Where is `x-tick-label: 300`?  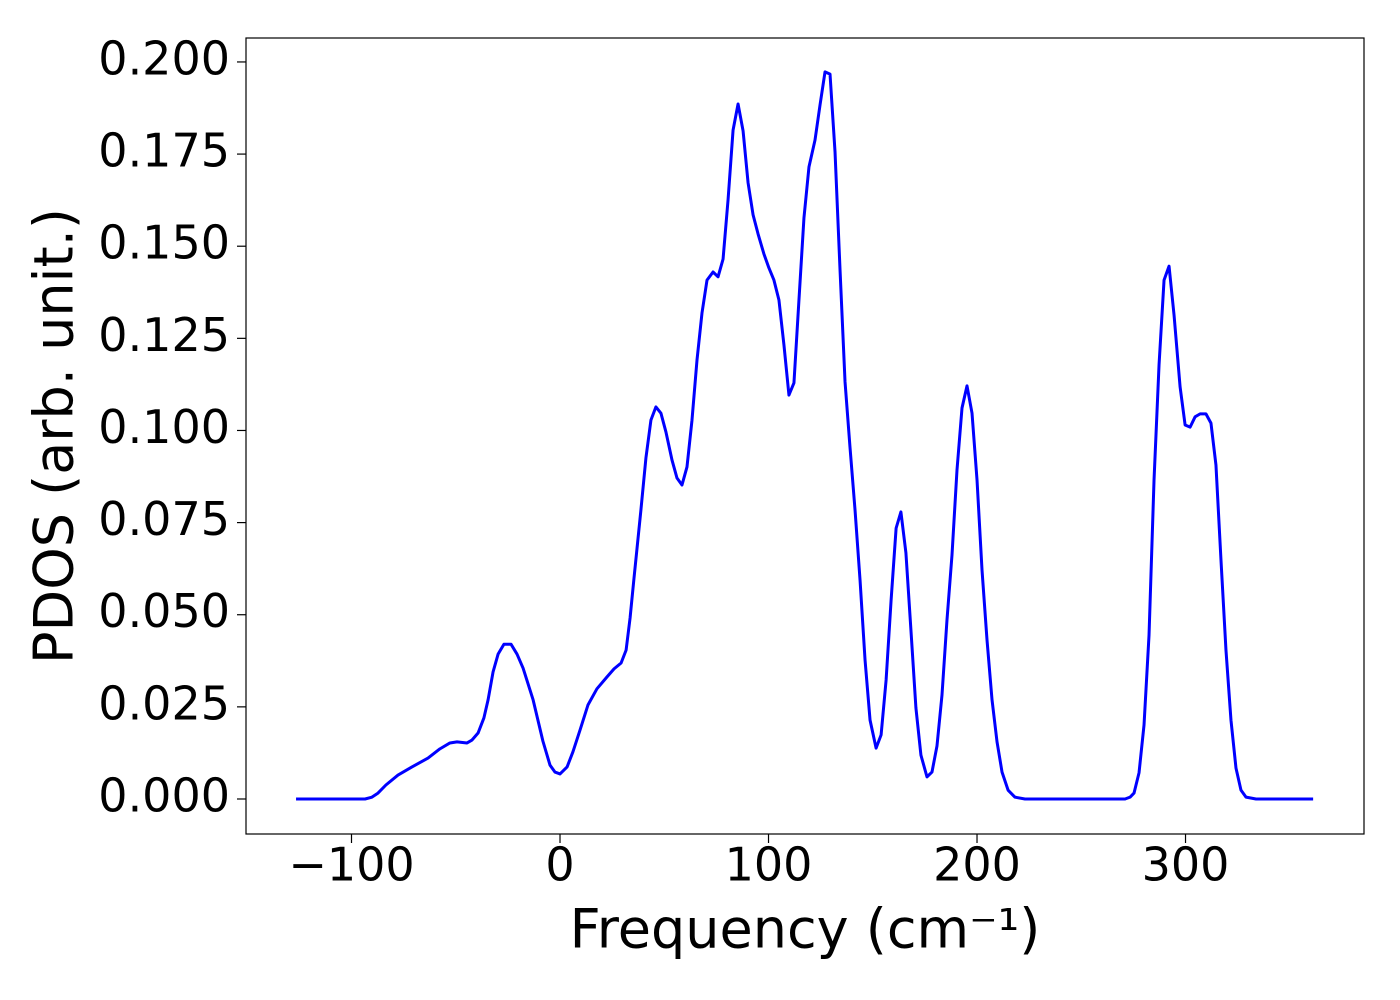
x-tick-label: 300 is located at coordinates (1186, 865).